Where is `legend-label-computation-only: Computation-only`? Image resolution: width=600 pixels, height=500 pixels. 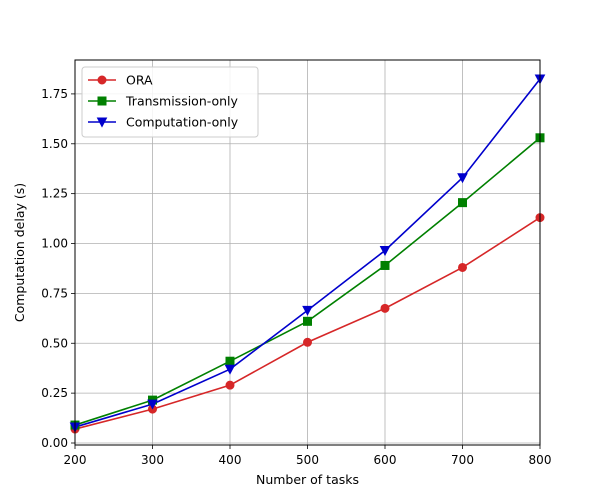
legend-label-computation-only: Computation-only is located at coordinates (182, 122).